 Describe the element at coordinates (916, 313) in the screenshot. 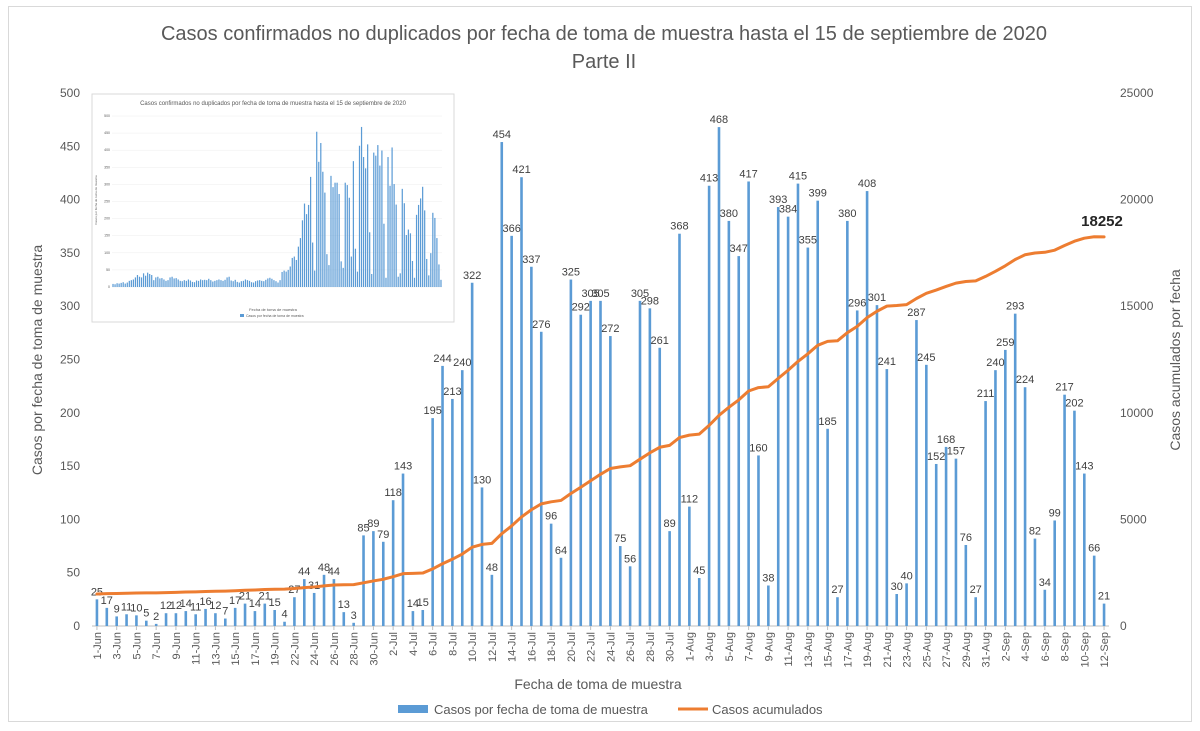

I see `bar-value-label: 287` at that location.